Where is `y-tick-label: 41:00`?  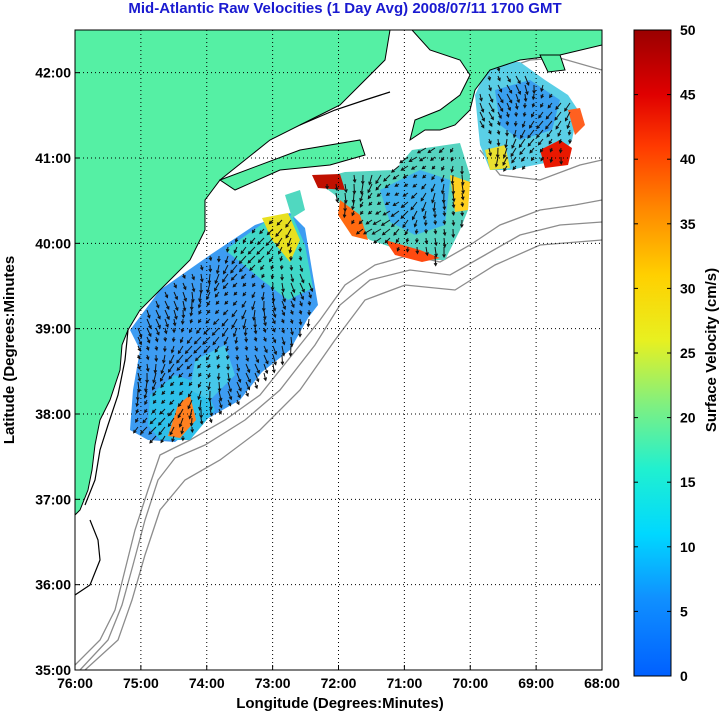 y-tick-label: 41:00 is located at coordinates (53, 158).